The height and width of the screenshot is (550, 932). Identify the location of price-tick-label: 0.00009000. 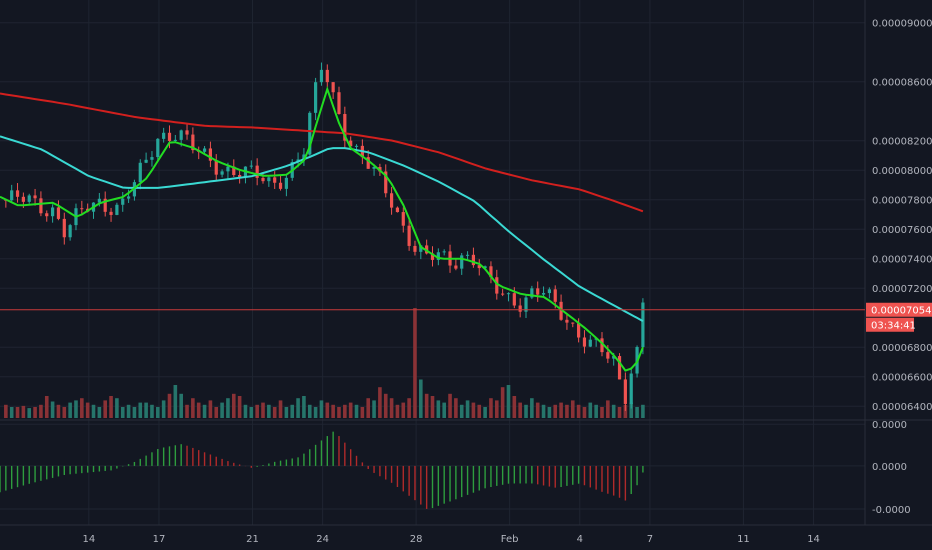
(902, 24).